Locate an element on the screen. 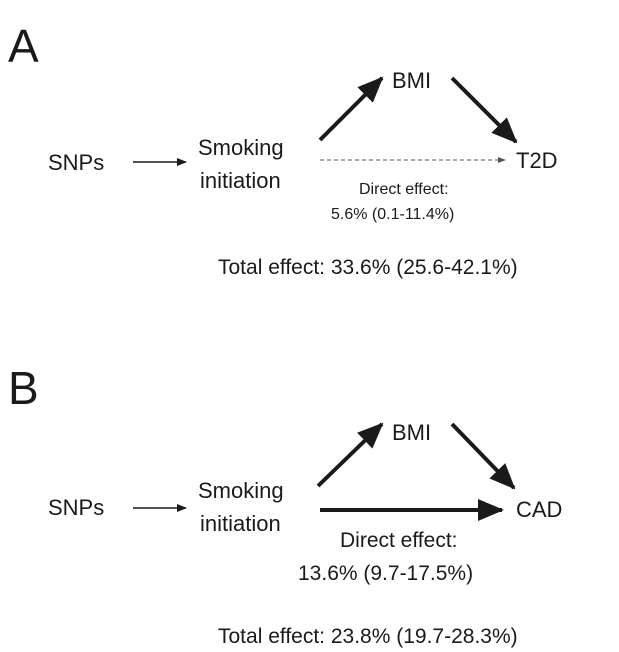 The width and height of the screenshot is (619, 652). smoking-label-line1-a: Smoking is located at coordinates (241, 147).